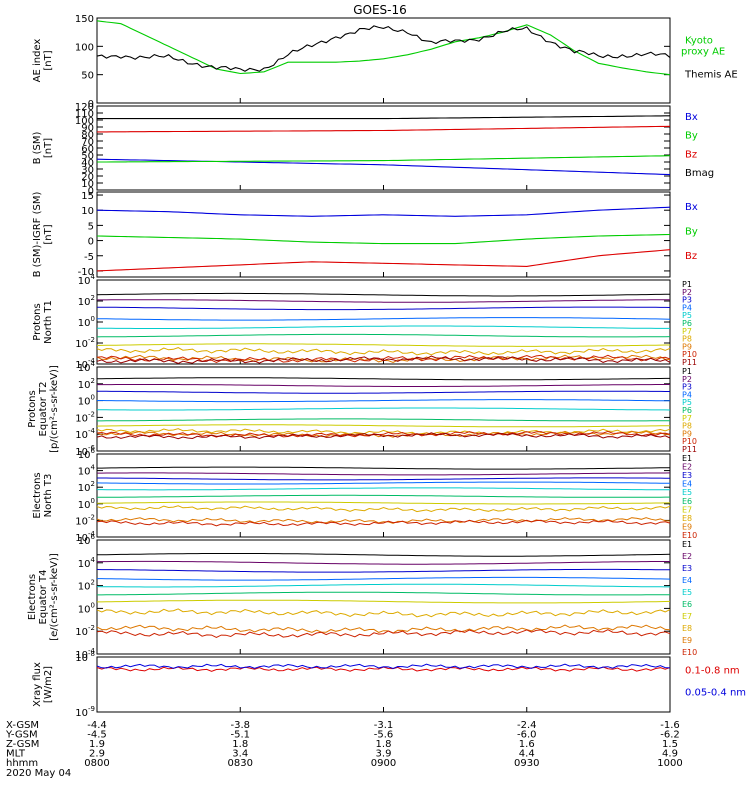 The width and height of the screenshot is (750, 800). What do you see at coordinates (712, 671) in the screenshot?
I see `legend-entry: 0.1-0.8 nm` at bounding box center [712, 671].